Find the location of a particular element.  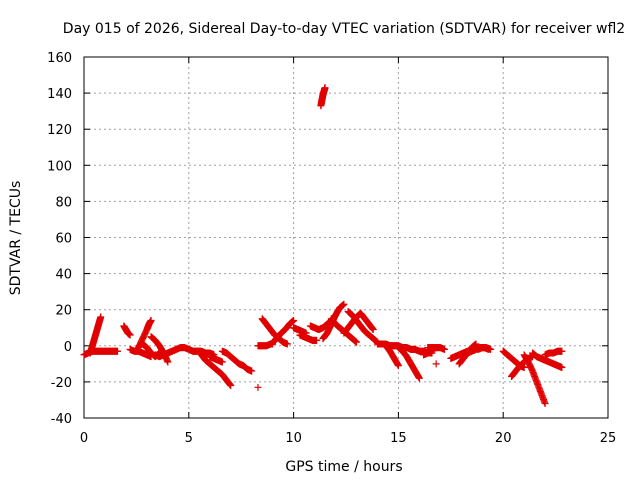

y-tick-label: -40 is located at coordinates (61, 419).